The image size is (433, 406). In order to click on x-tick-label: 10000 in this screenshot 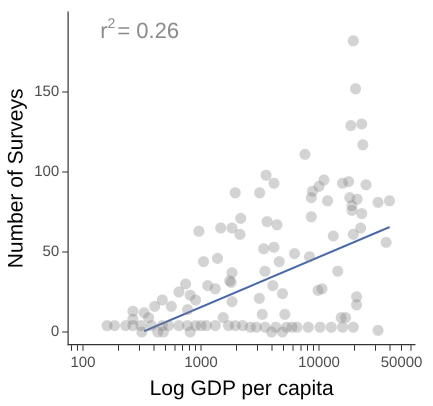, I will do `click(319, 362)`.